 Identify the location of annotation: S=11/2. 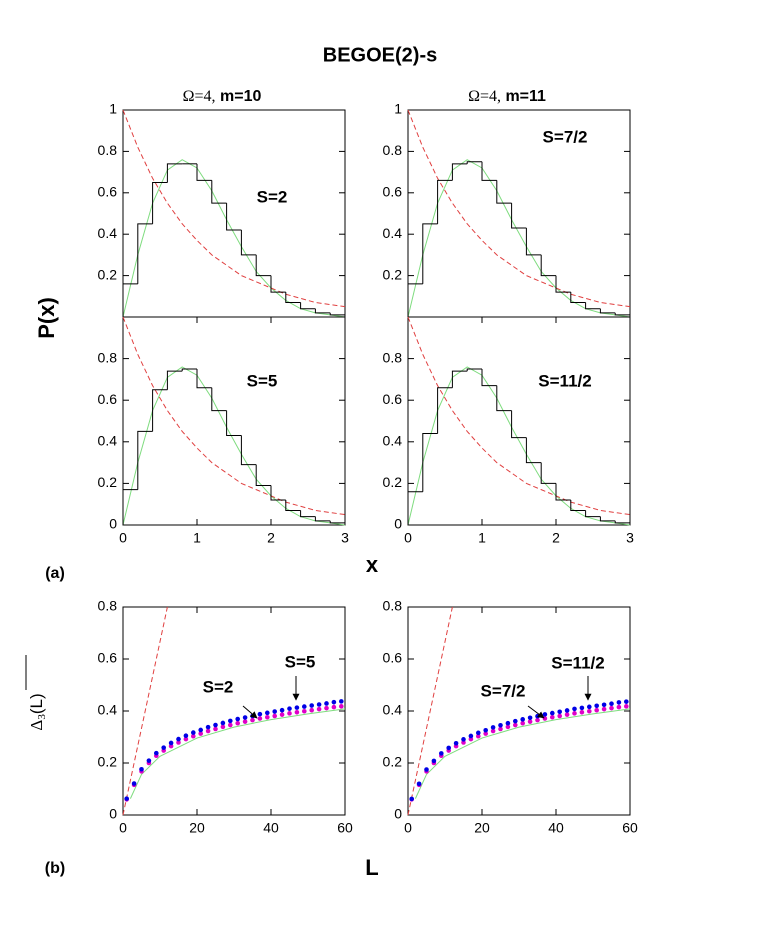
(577, 662).